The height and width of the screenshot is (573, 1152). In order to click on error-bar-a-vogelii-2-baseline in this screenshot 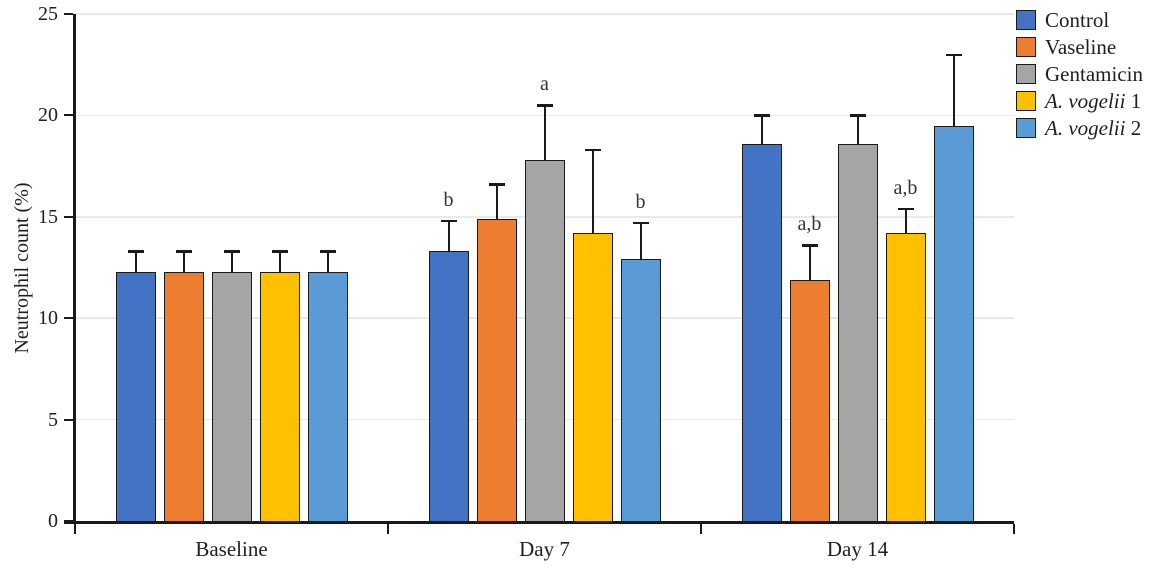, I will do `click(327, 261)`.